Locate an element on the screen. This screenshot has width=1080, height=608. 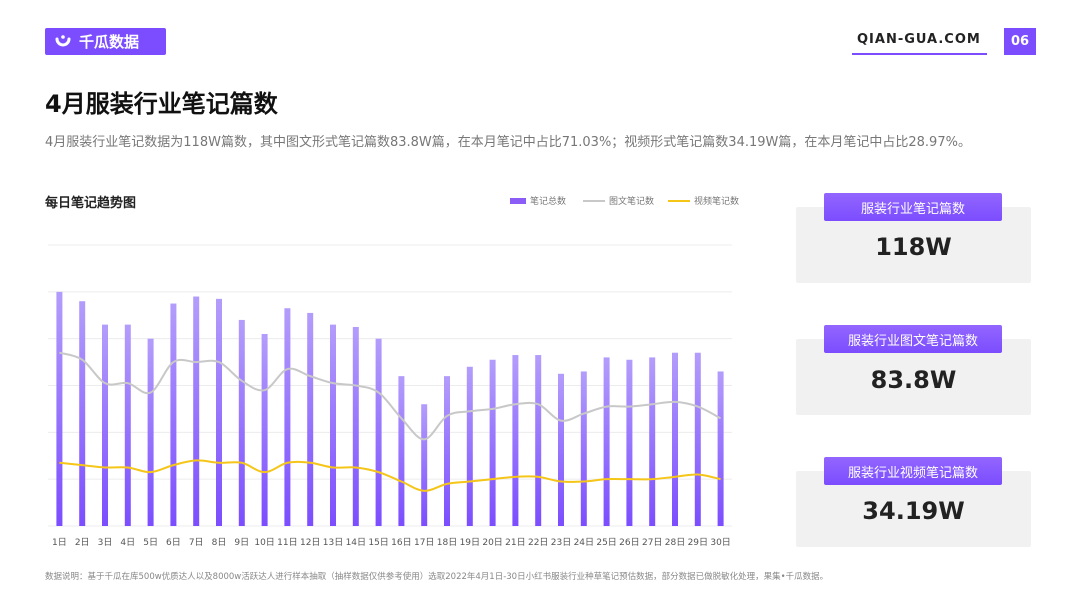
chart-title: 每日笔记趋势图 is located at coordinates (91, 203).